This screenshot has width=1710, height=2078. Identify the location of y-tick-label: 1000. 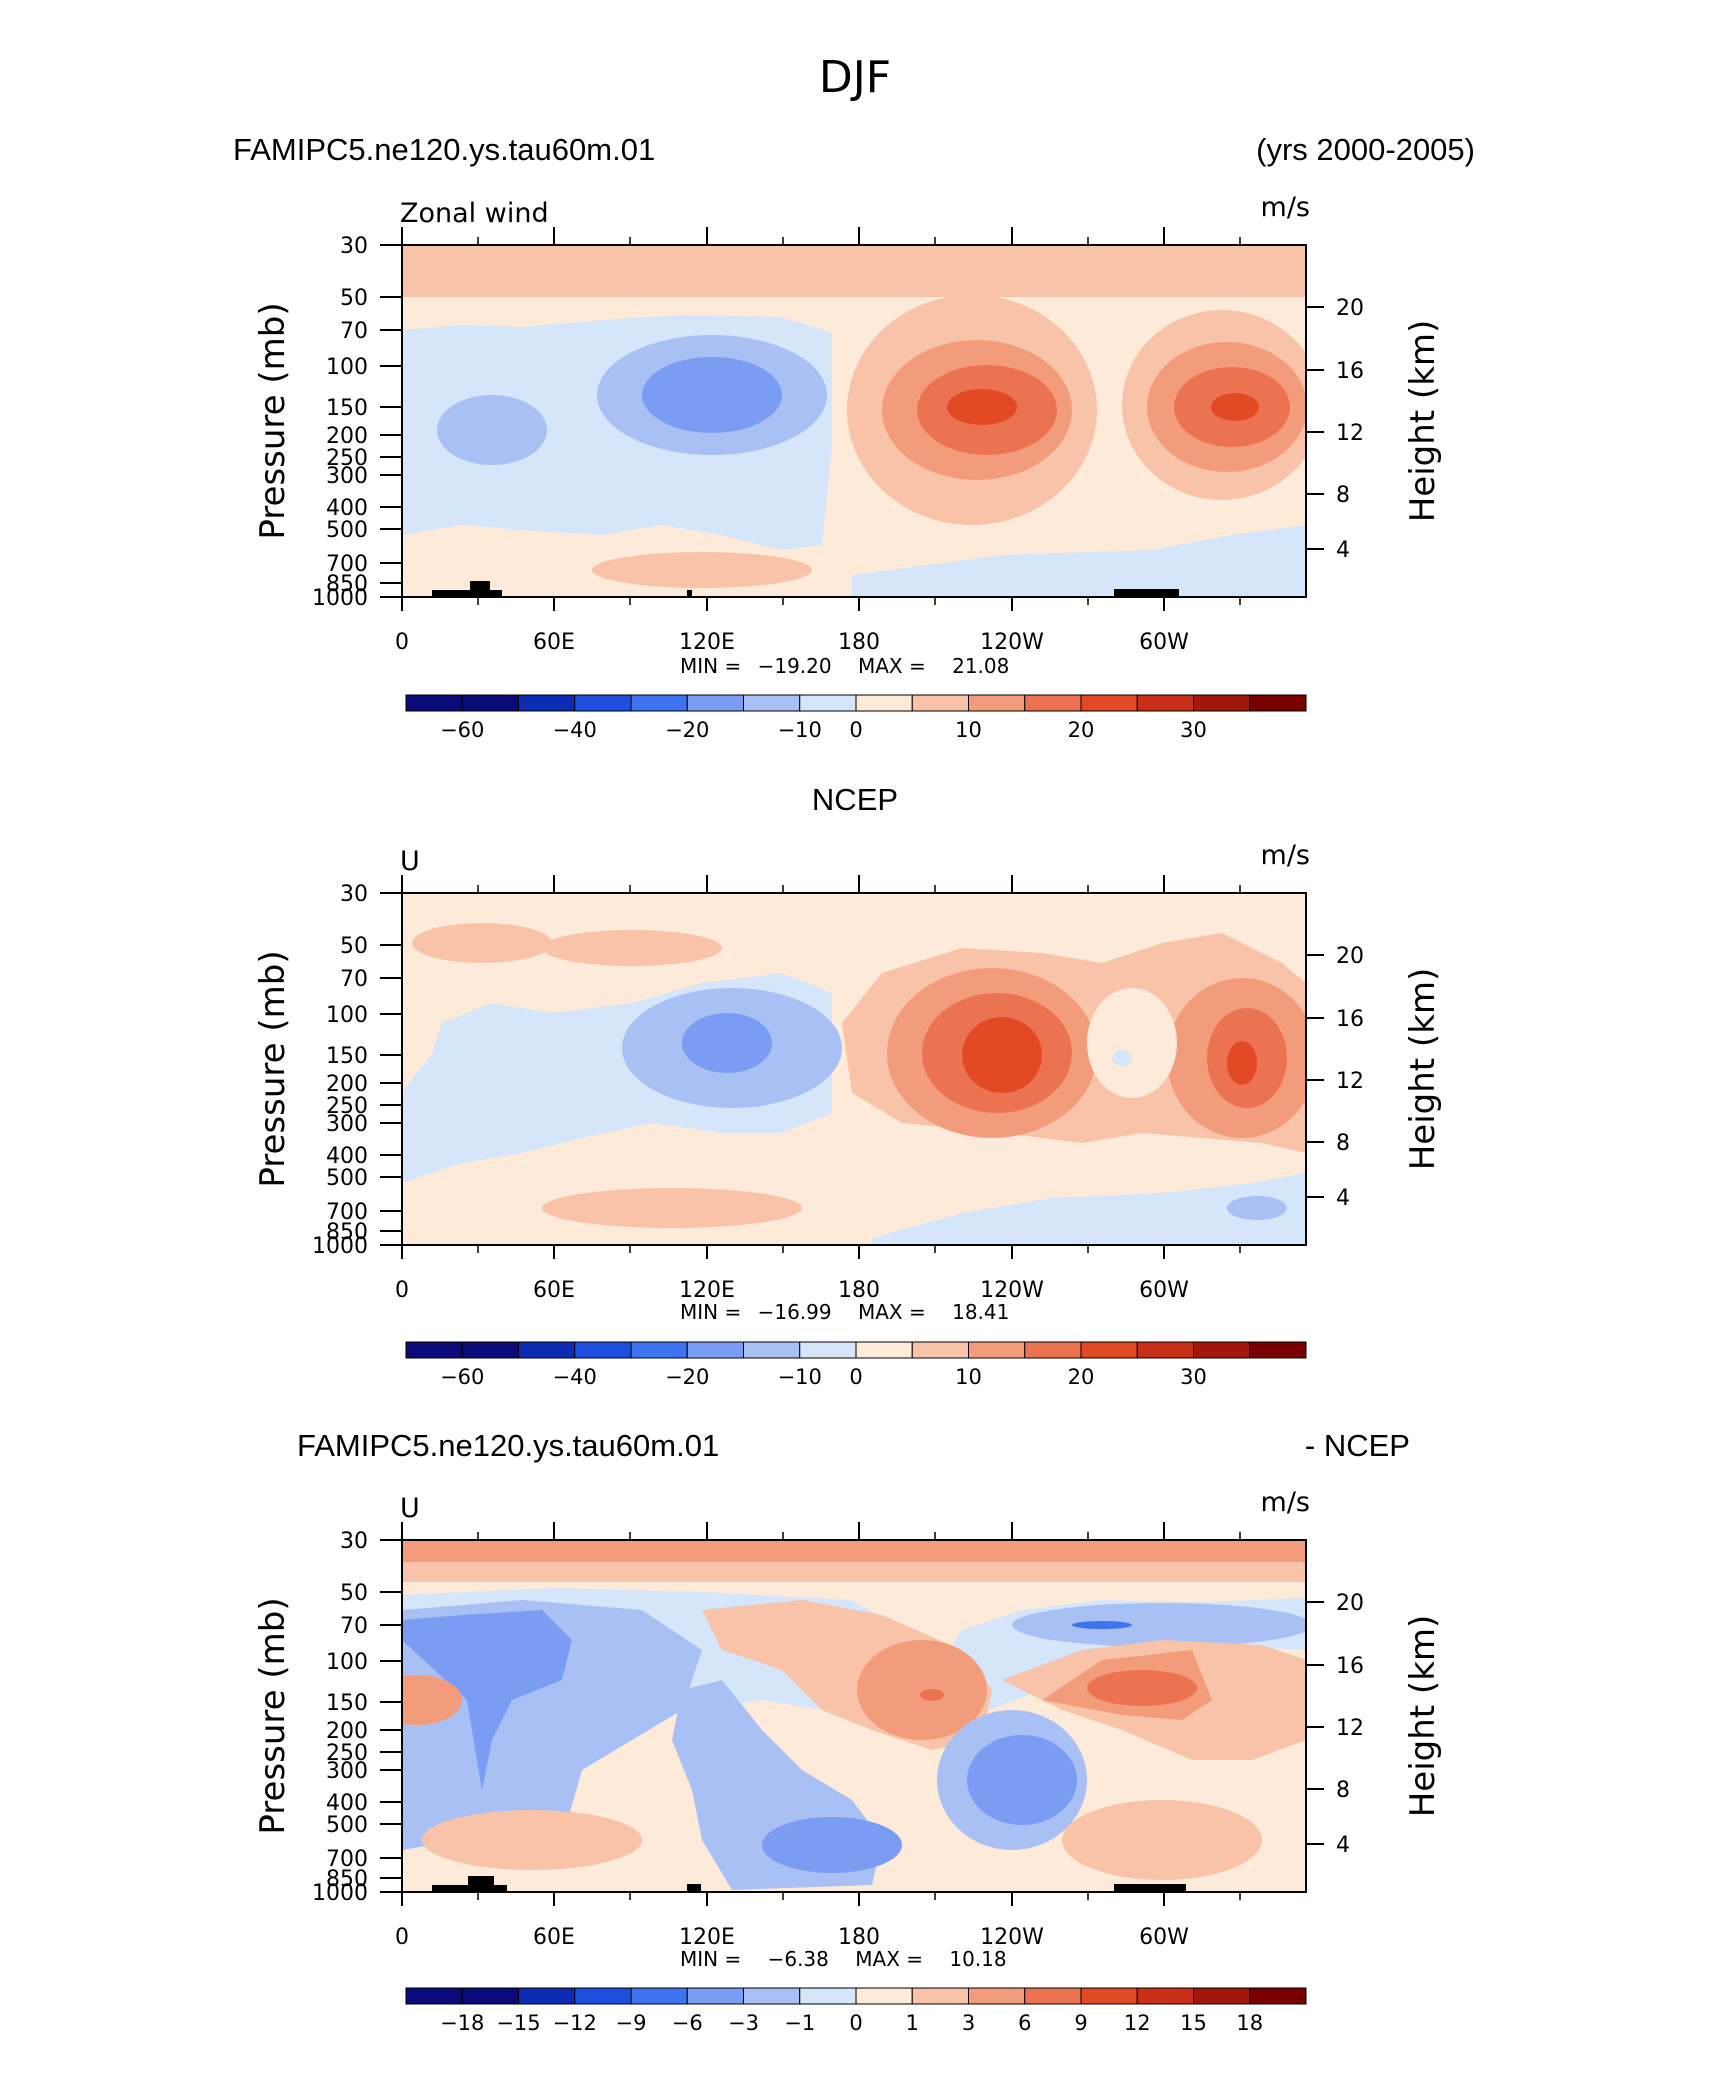
(340, 598).